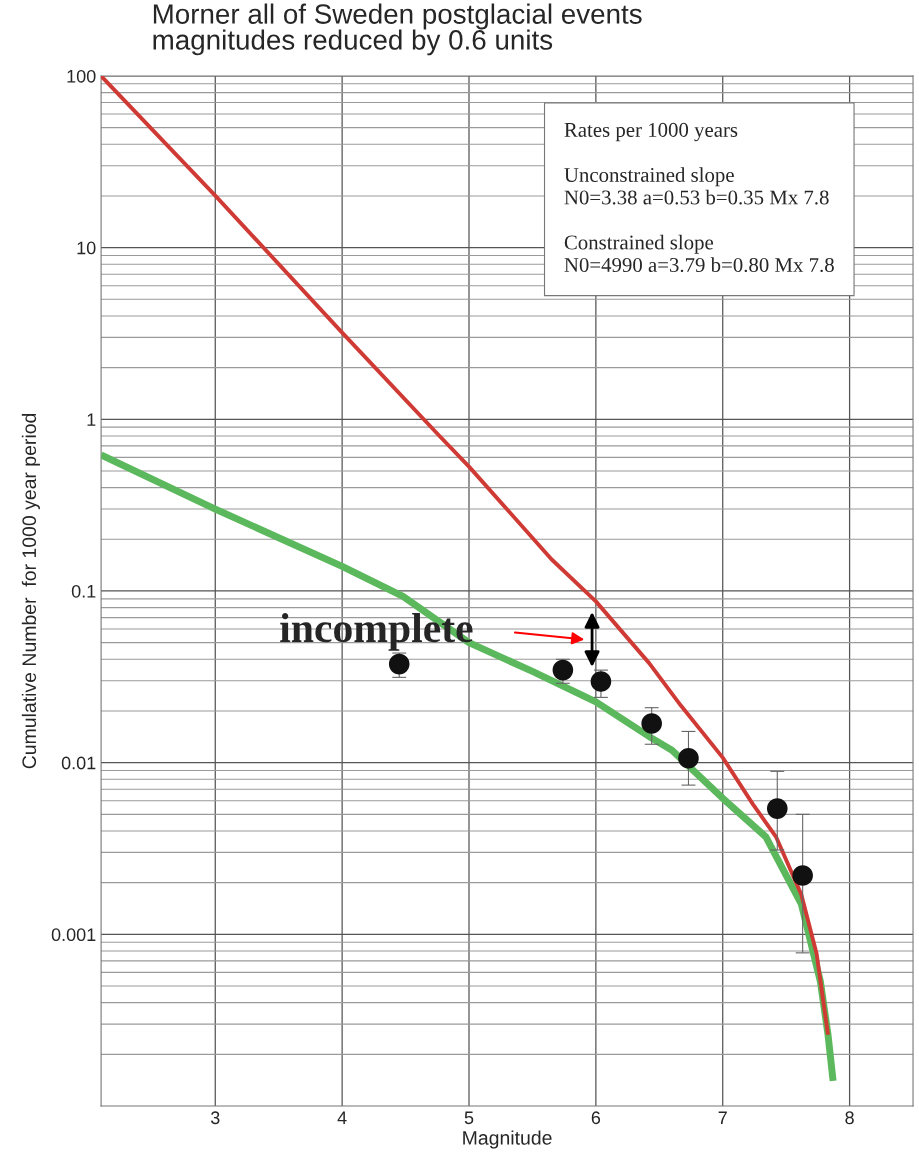 The width and height of the screenshot is (919, 1163). I want to click on x-tick-label: 7, so click(722, 1117).